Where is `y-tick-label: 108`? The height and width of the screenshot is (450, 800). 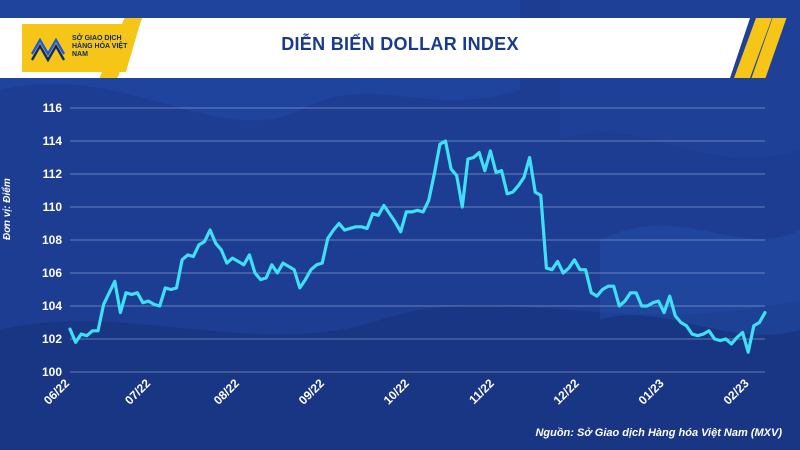
y-tick-label: 108 is located at coordinates (52, 240).